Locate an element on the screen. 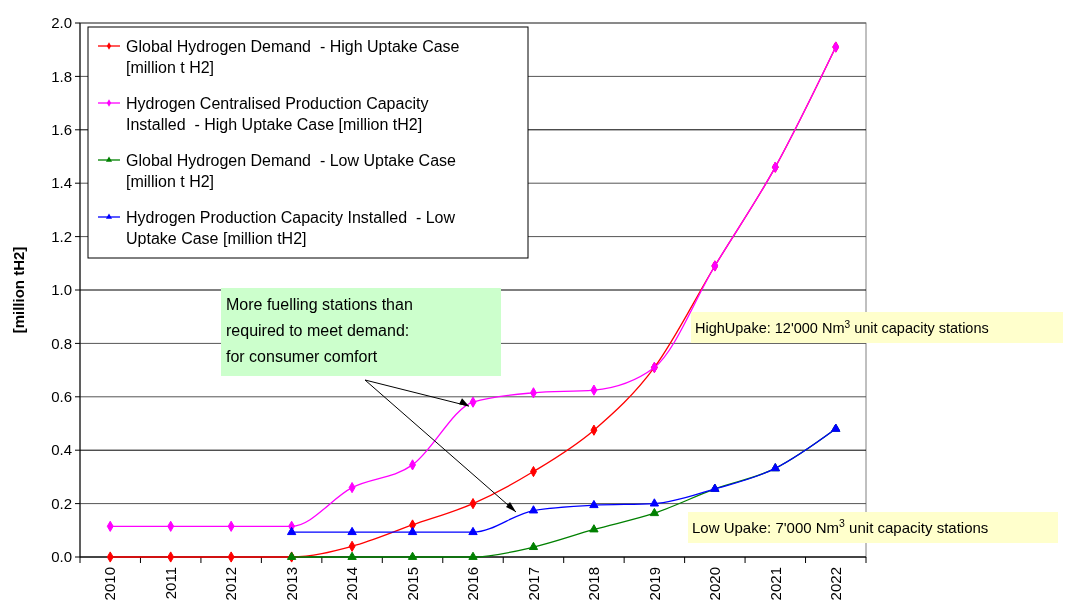 This screenshot has height=612, width=1065. x-tick-label: 2013 is located at coordinates (291, 584).